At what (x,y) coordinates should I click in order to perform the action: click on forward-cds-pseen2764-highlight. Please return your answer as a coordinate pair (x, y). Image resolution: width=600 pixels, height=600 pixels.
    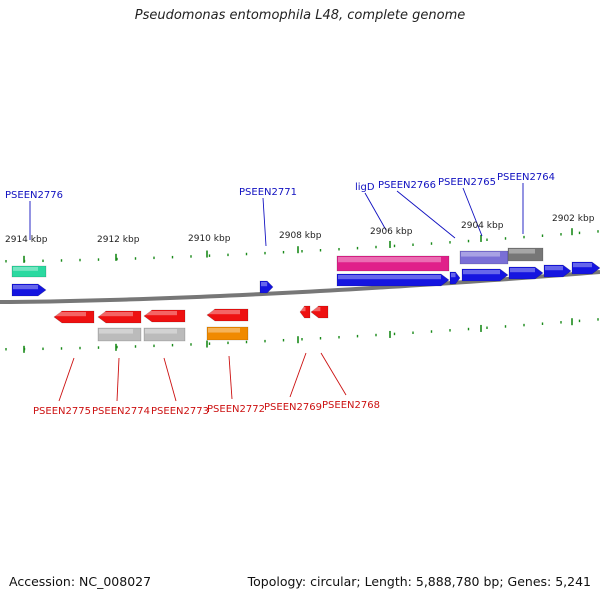
    Looking at the image, I should click on (522, 270).